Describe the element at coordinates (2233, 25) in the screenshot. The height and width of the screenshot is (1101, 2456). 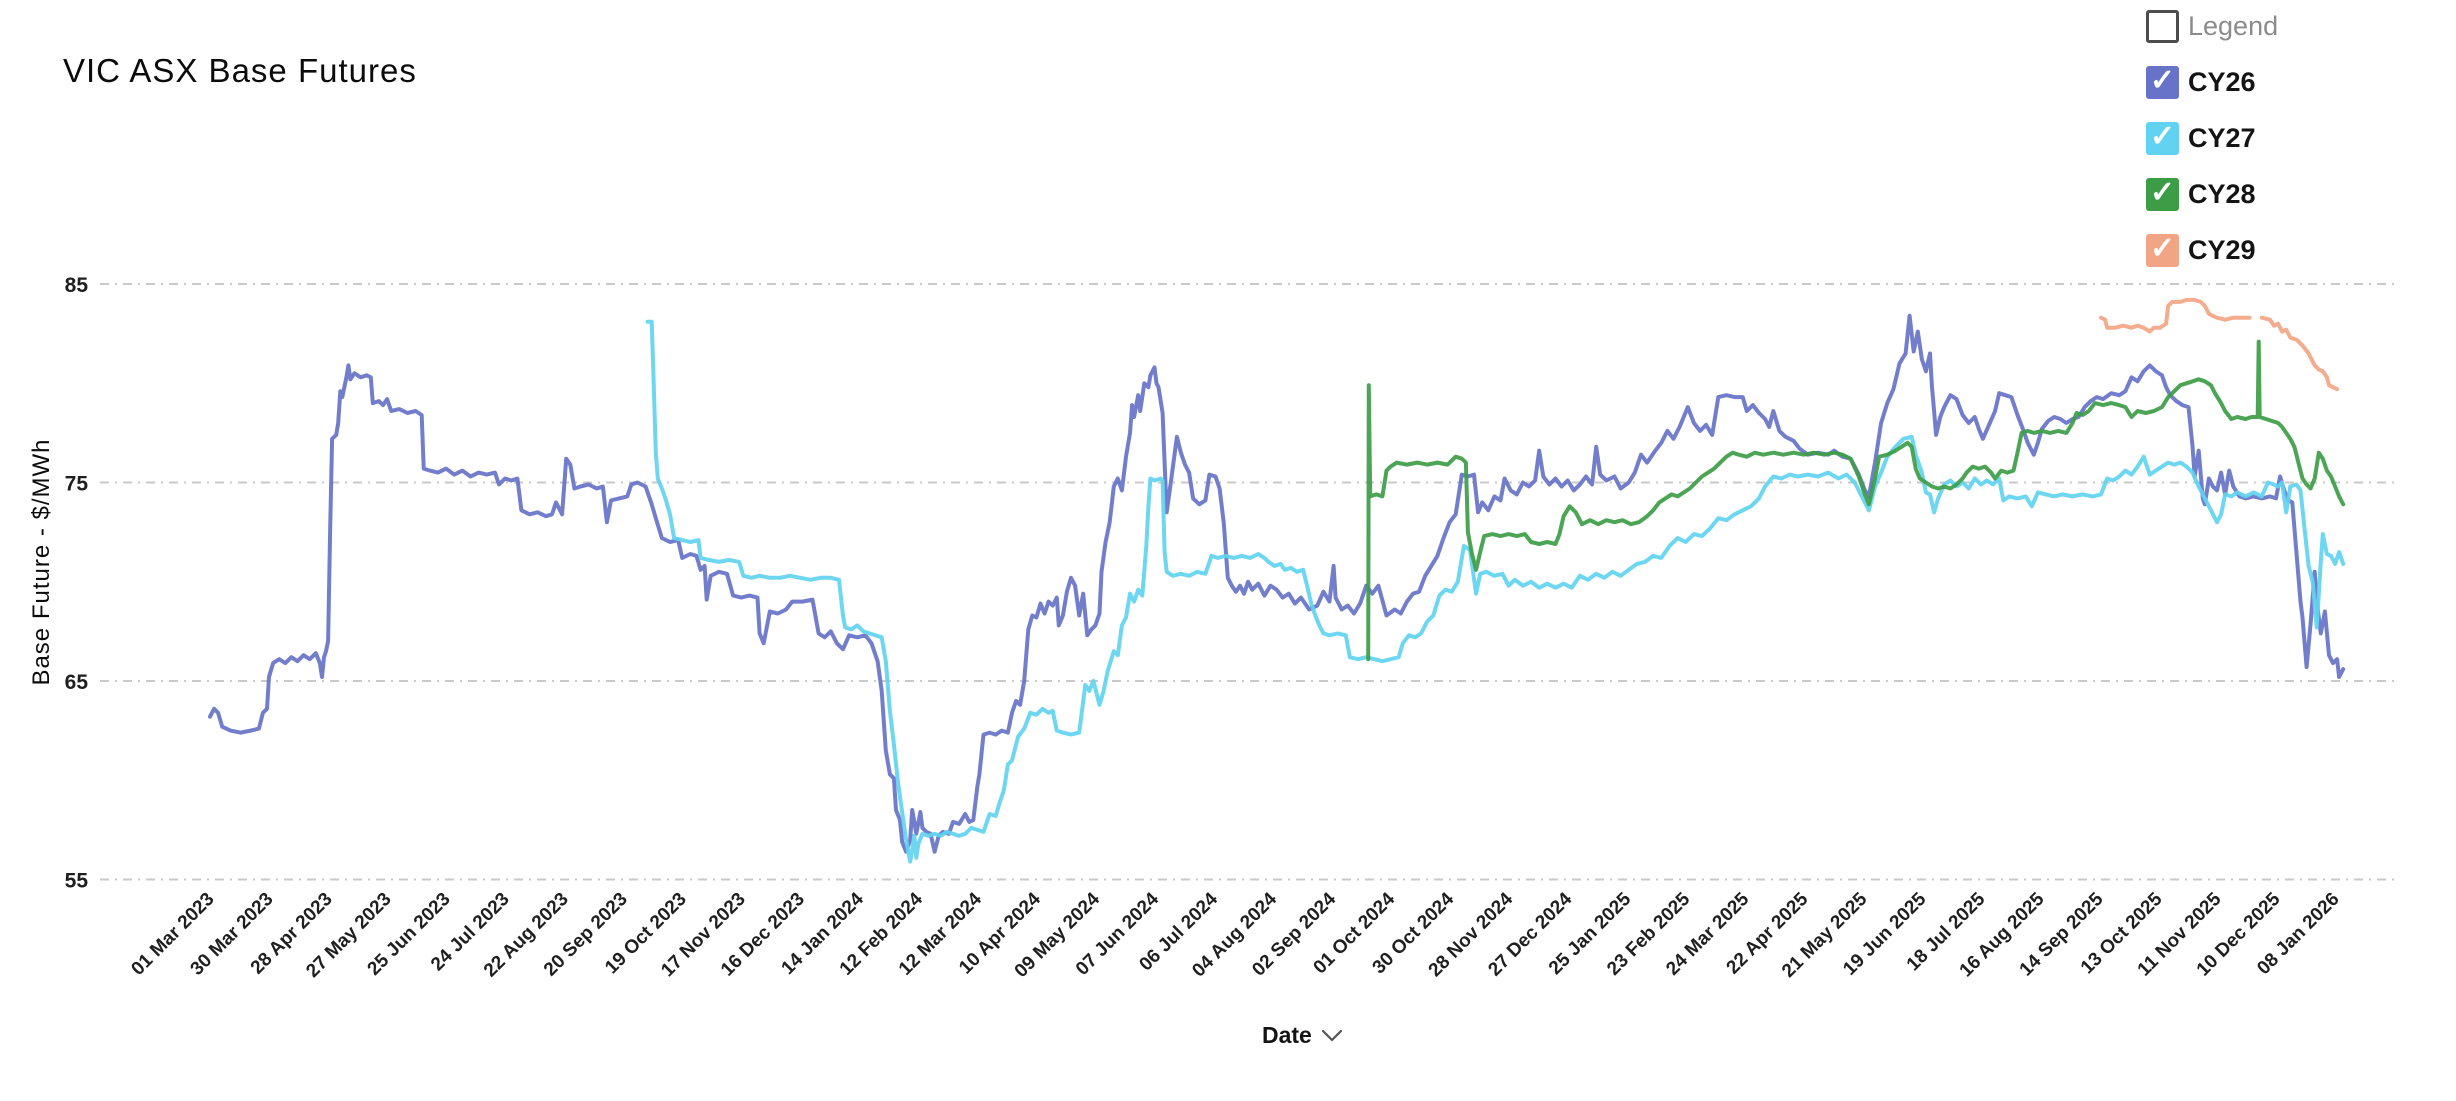
I see `legend-title: Legend` at that location.